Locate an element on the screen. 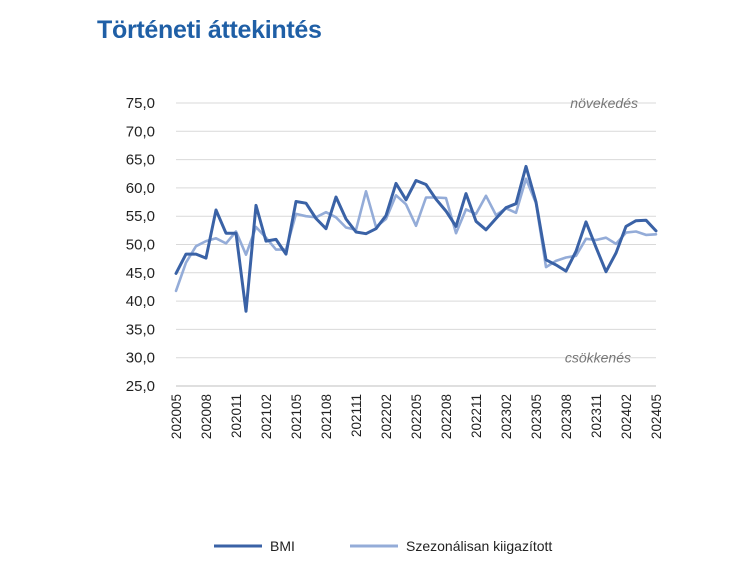 The width and height of the screenshot is (730, 571). x-tick-label: 202211 is located at coordinates (476, 416).